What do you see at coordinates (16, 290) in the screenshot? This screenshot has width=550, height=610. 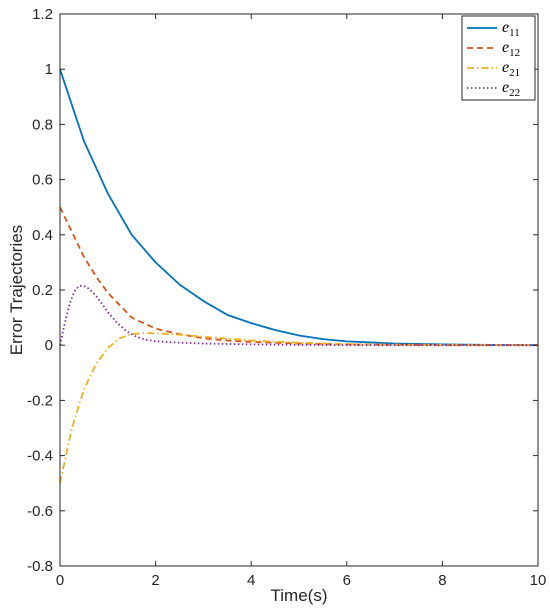 I see `y-axis-title: Error Trajectories` at bounding box center [16, 290].